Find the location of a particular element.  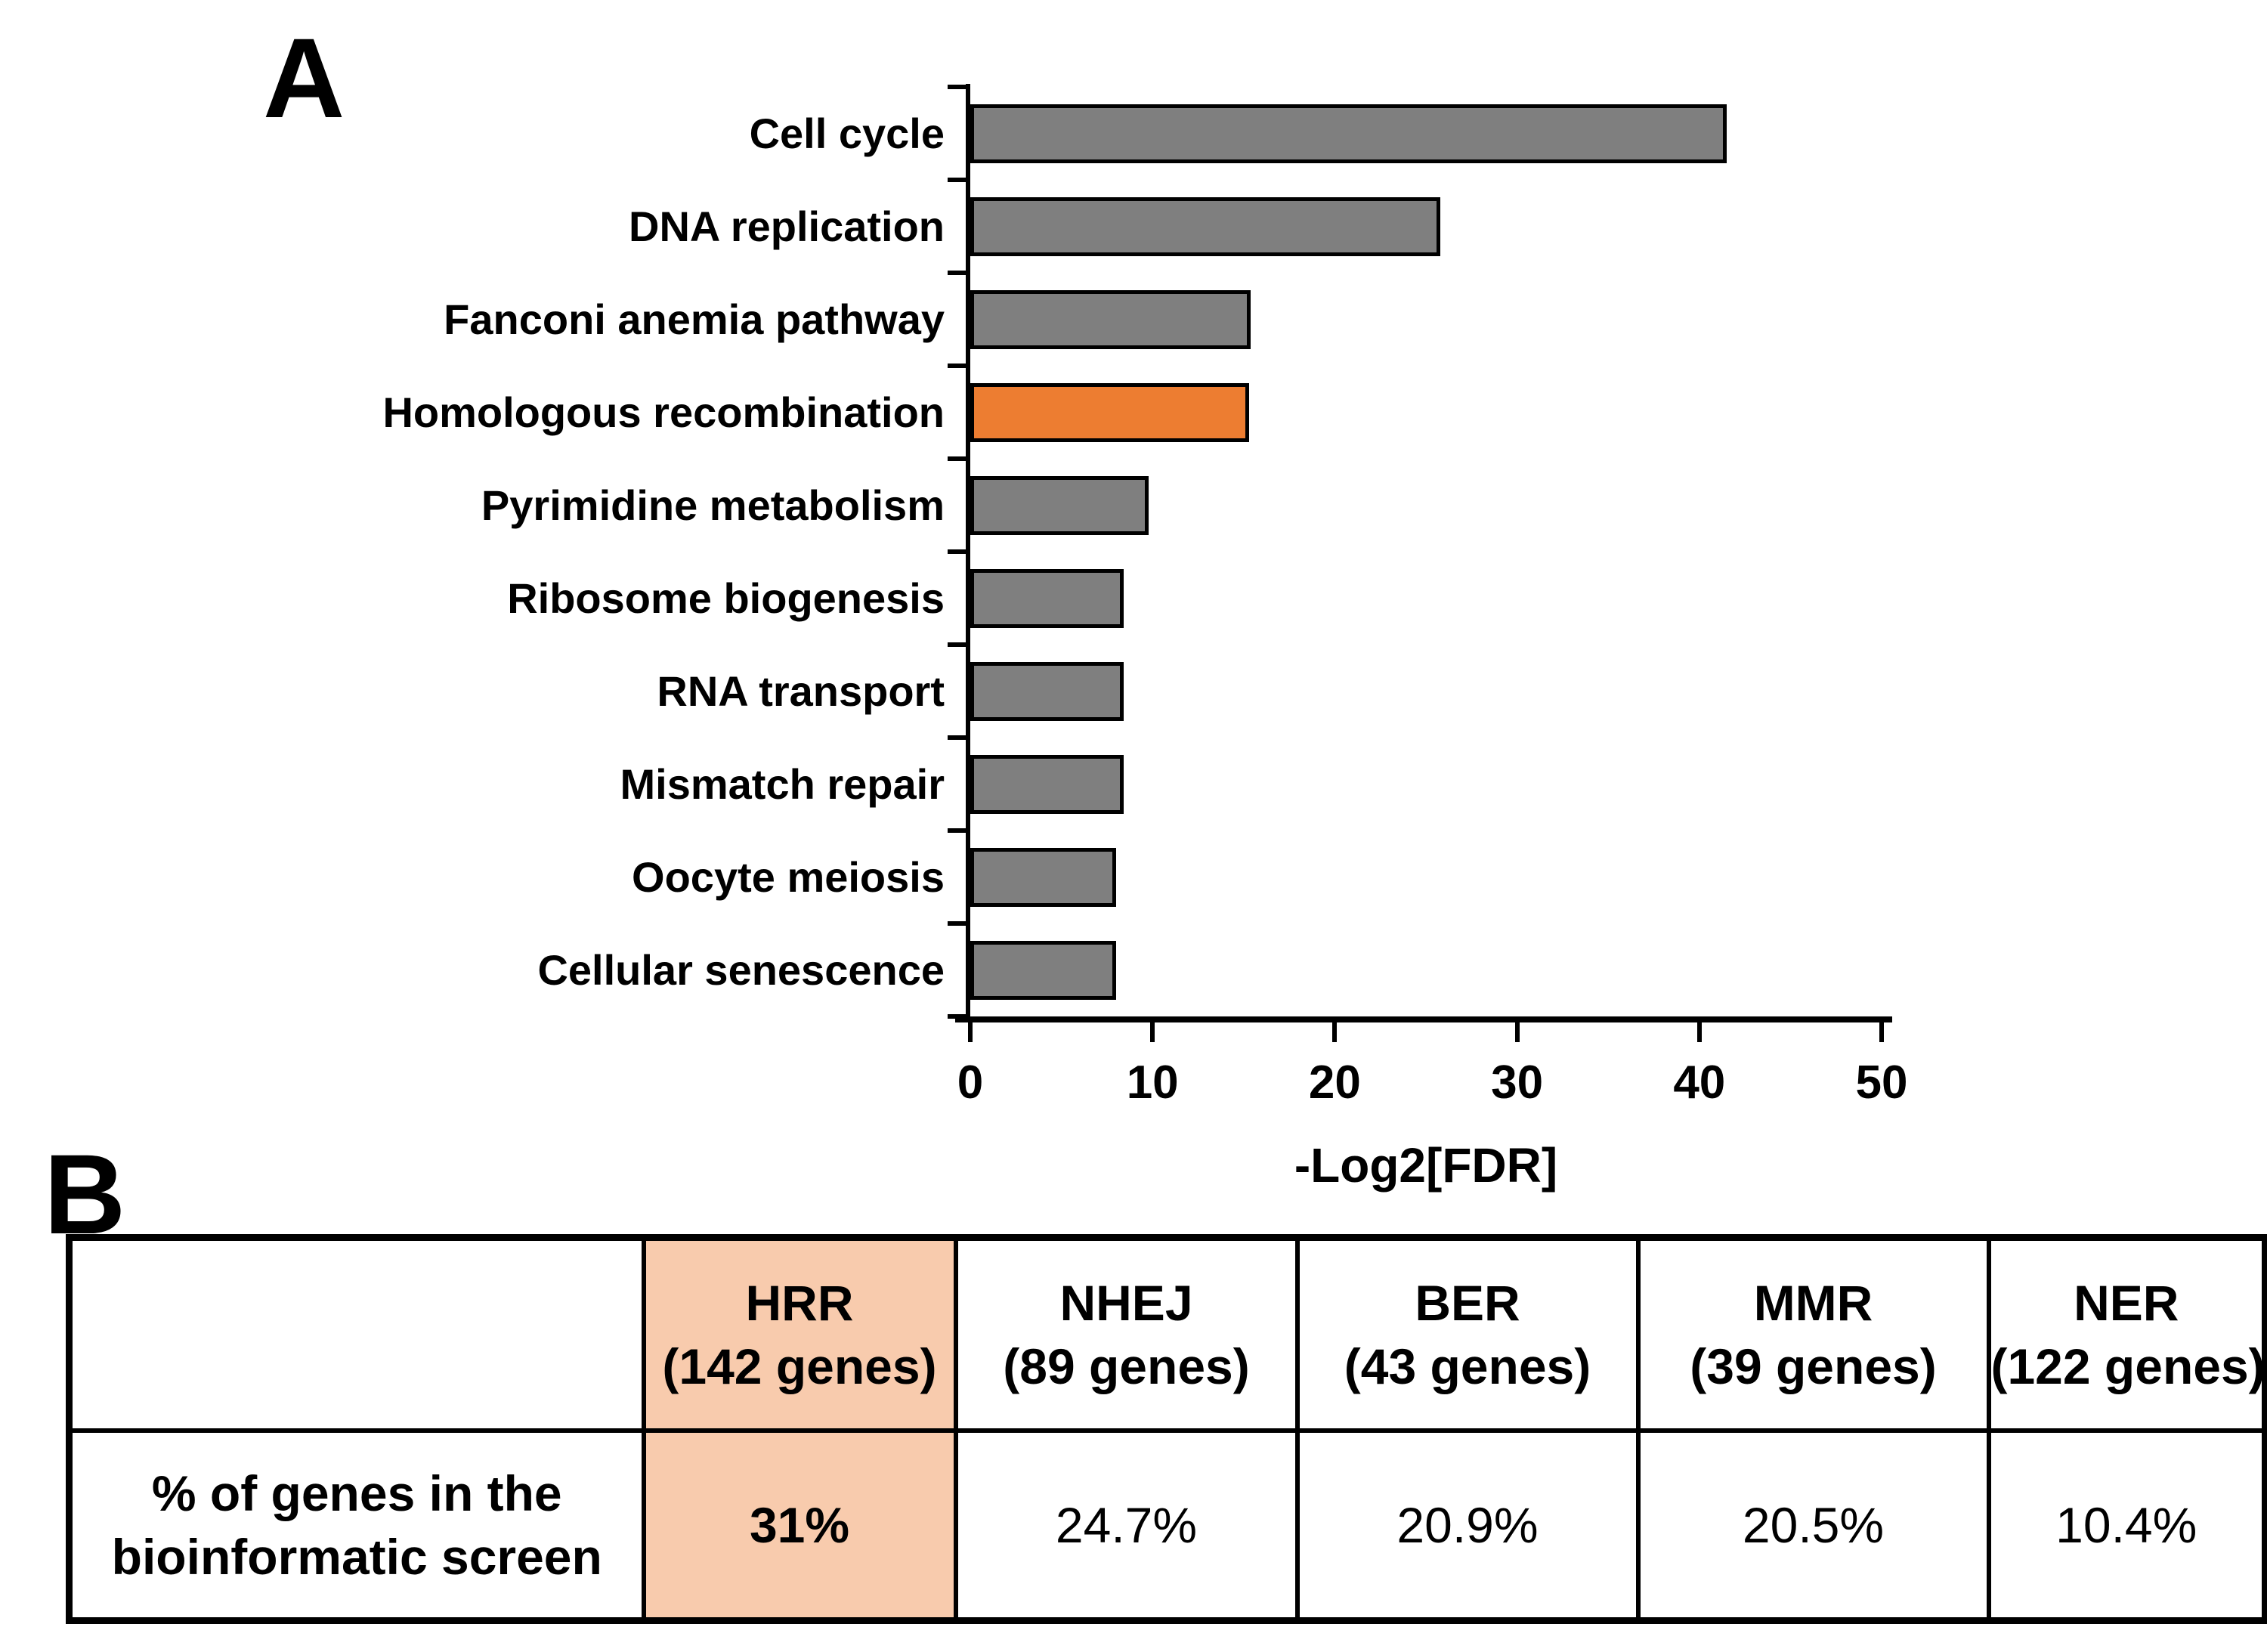

x-tick-label: 0 is located at coordinates (971, 1082).